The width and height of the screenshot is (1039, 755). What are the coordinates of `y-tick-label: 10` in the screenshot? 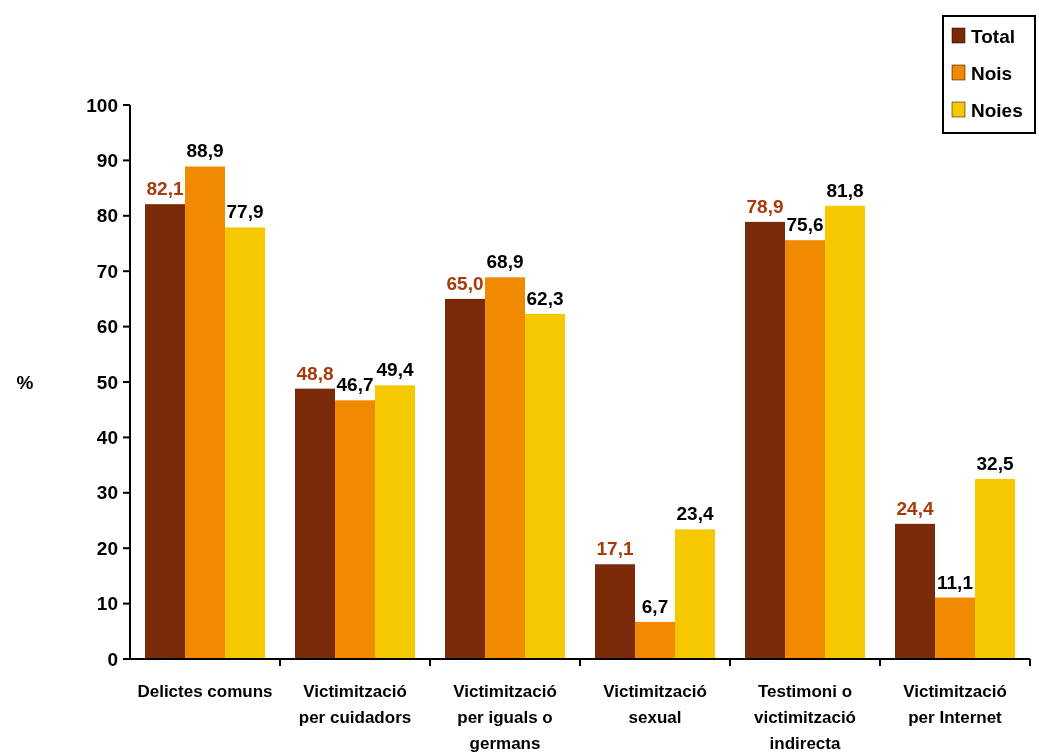 It's located at (107, 604).